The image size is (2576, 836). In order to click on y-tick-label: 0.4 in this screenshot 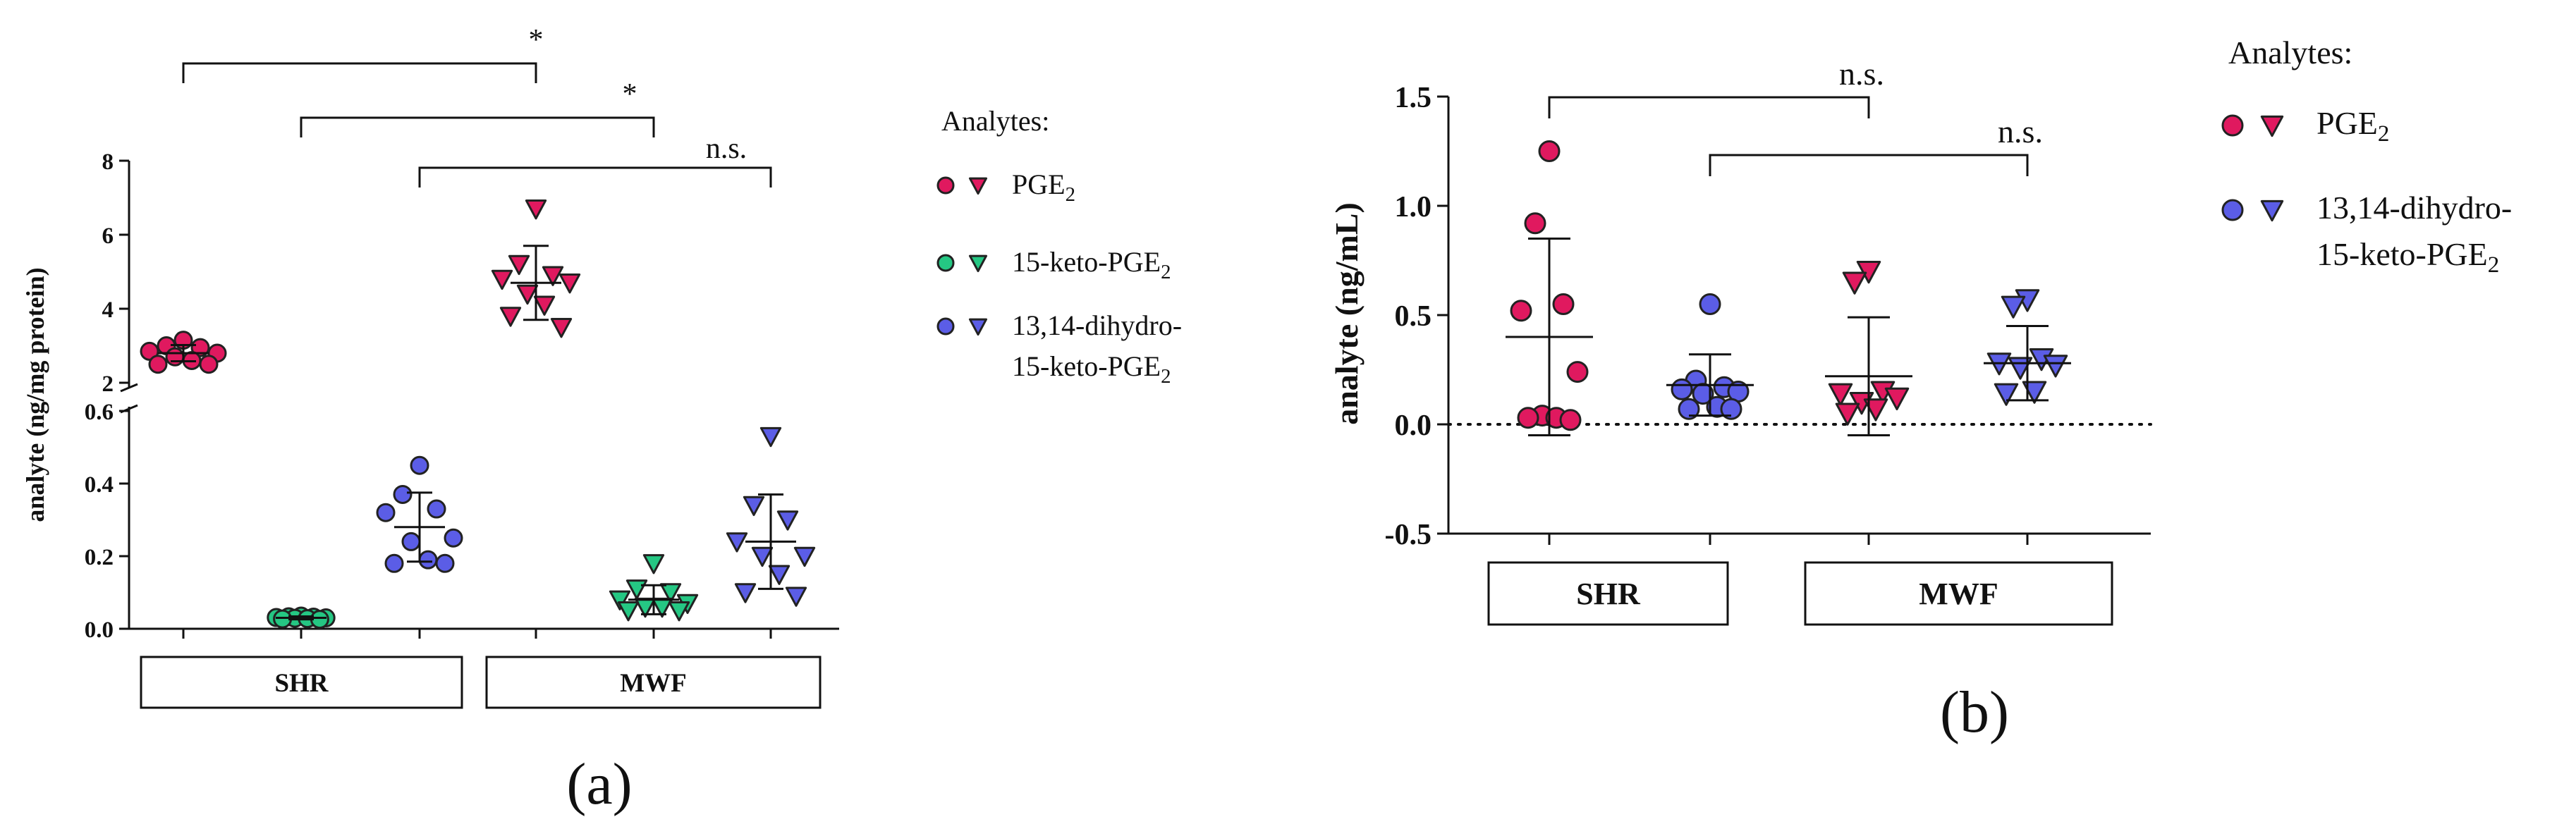, I will do `click(100, 485)`.